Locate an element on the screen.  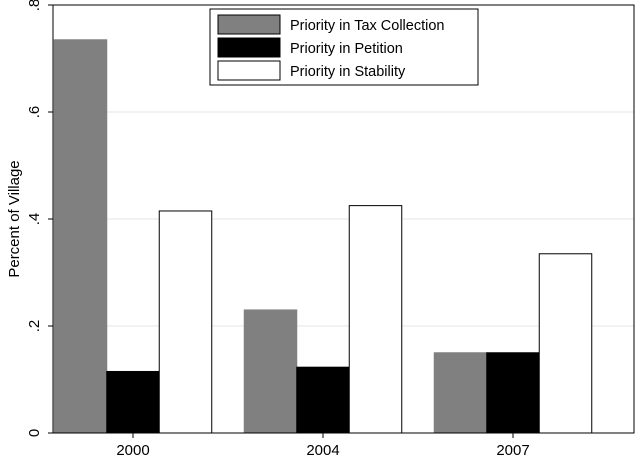
y-axis-label: Percent of Village is located at coordinates (14, 218).